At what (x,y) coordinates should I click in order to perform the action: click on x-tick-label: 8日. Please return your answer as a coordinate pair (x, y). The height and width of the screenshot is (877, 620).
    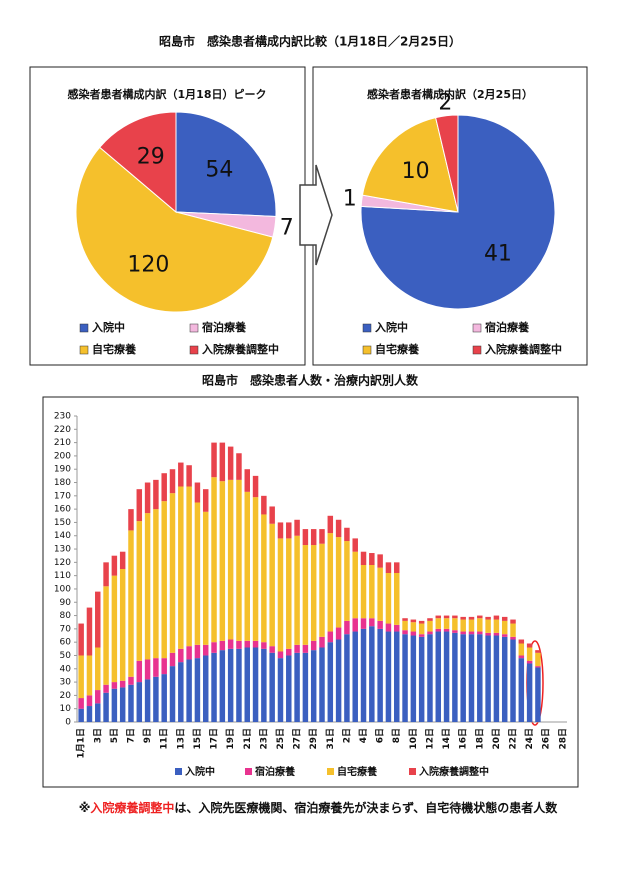
    Looking at the image, I should click on (396, 735).